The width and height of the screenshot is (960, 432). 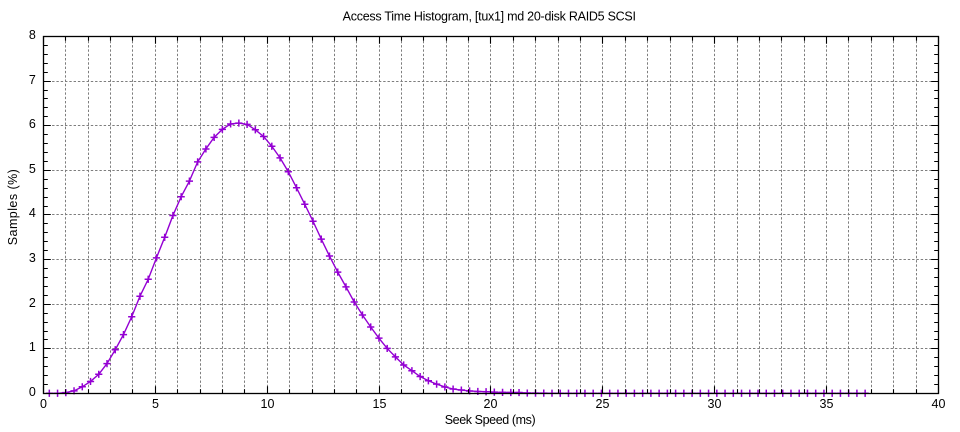 What do you see at coordinates (715, 404) in the screenshot?
I see `svg-text: 30` at bounding box center [715, 404].